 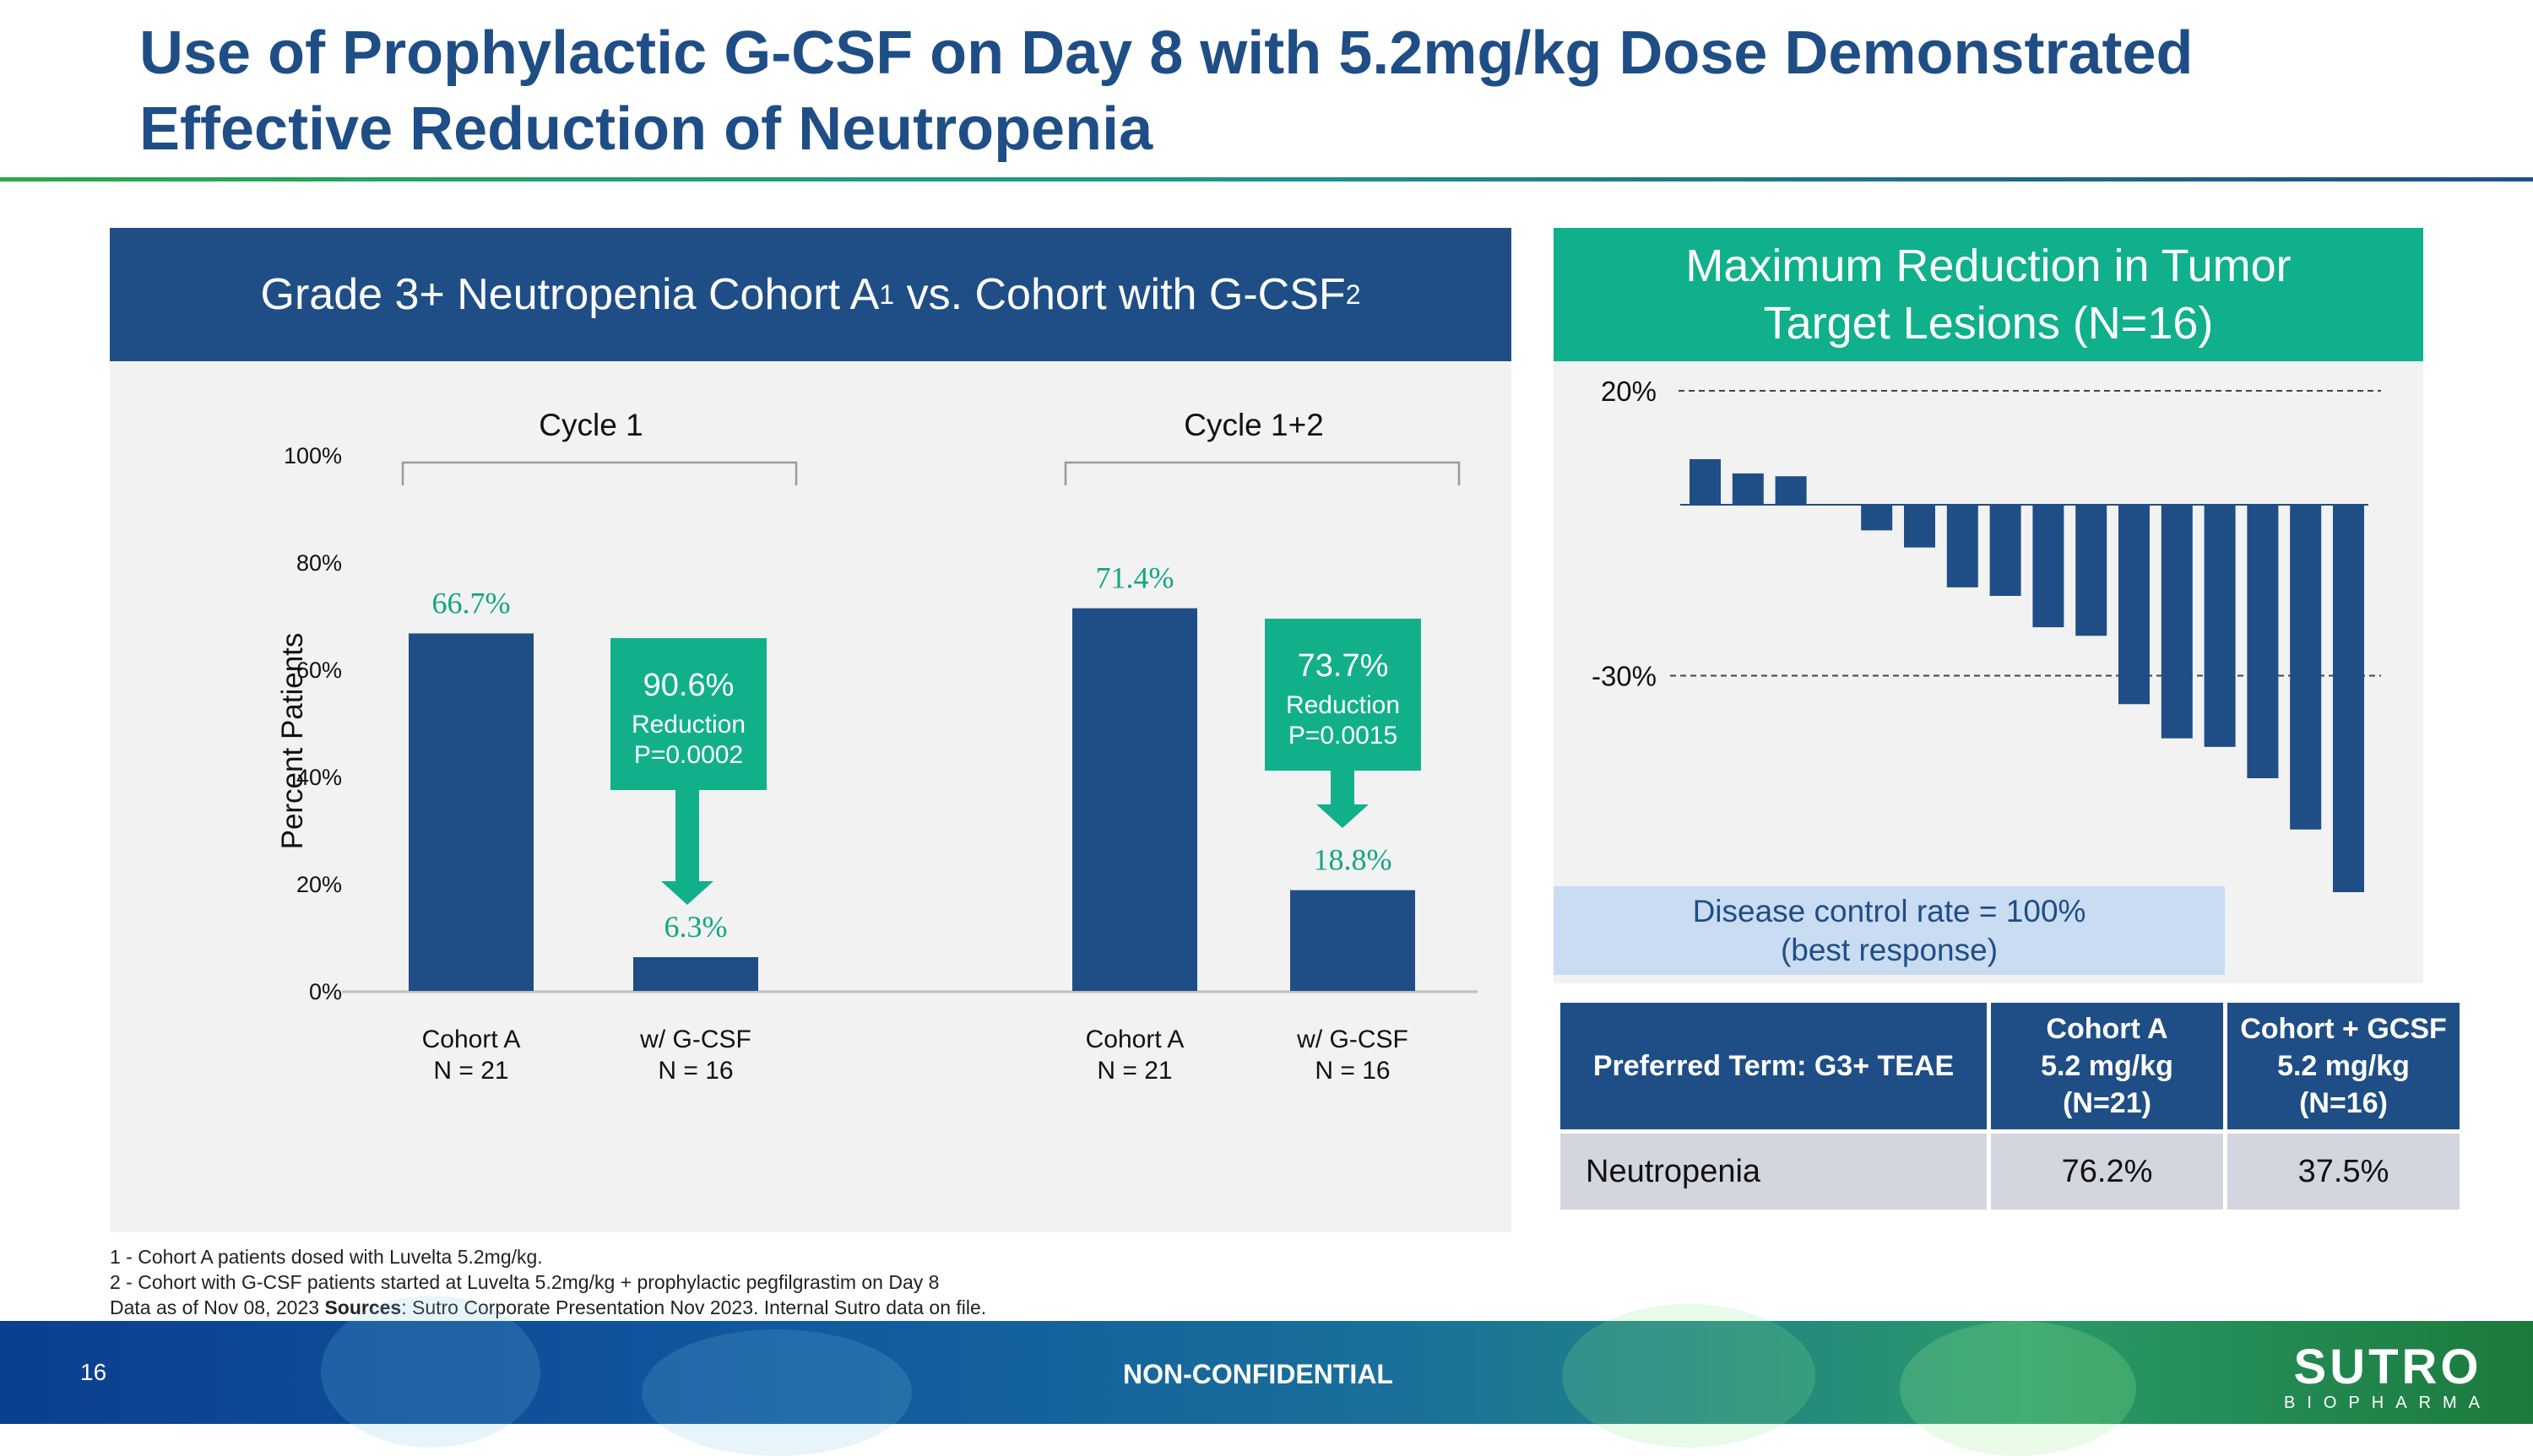 I want to click on bar-data-label: 66.7%, so click(x=472, y=603).